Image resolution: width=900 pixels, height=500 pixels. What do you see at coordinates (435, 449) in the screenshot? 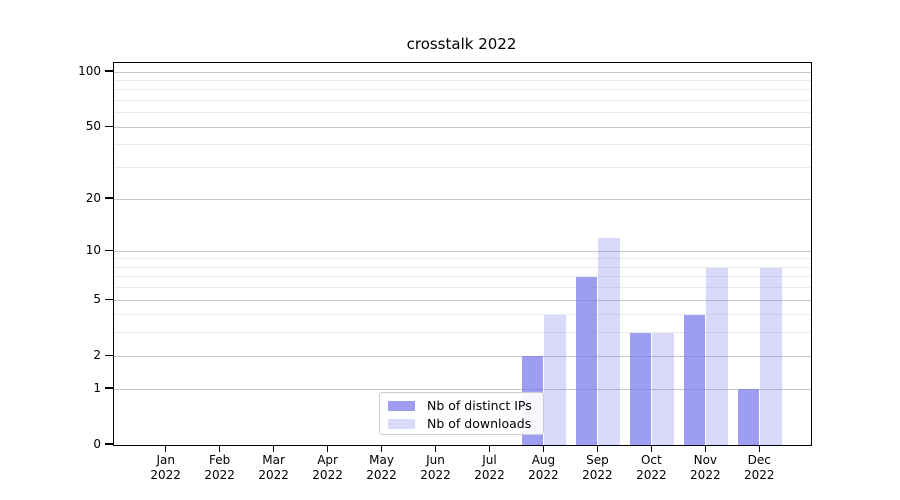
I see `x-tick-mark-jun` at bounding box center [435, 449].